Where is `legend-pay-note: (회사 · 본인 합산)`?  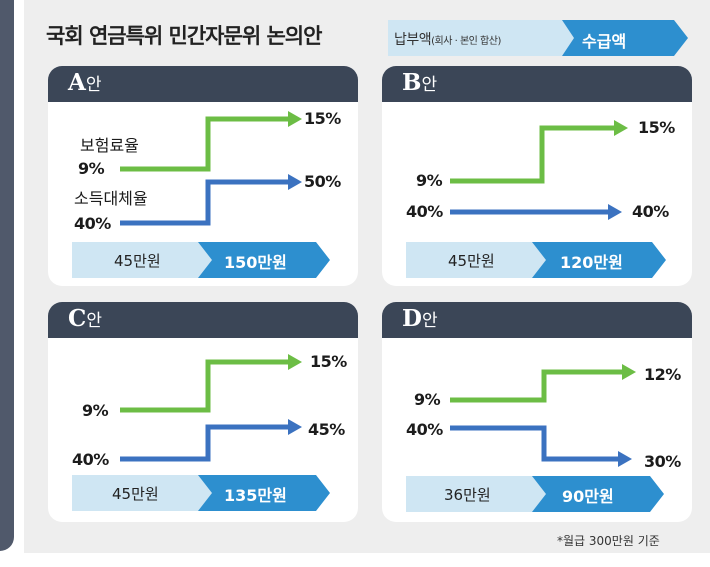
legend-pay-note: (회사 · 본인 합산) is located at coordinates (466, 41).